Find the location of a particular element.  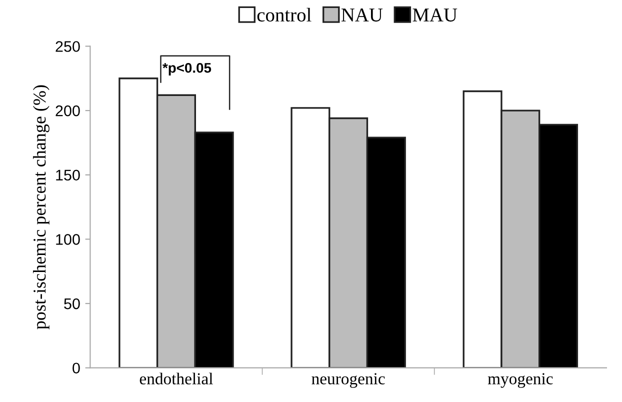

annotation: *p<0.05 is located at coordinates (187, 69).